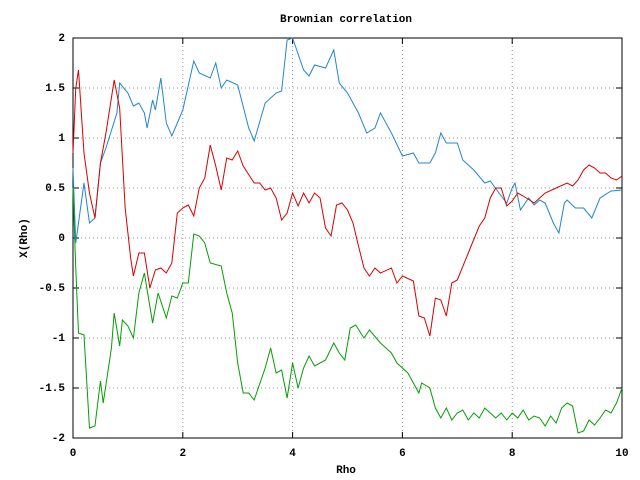  What do you see at coordinates (52, 389) in the screenshot?
I see `y-tick-label: -1.5` at bounding box center [52, 389].